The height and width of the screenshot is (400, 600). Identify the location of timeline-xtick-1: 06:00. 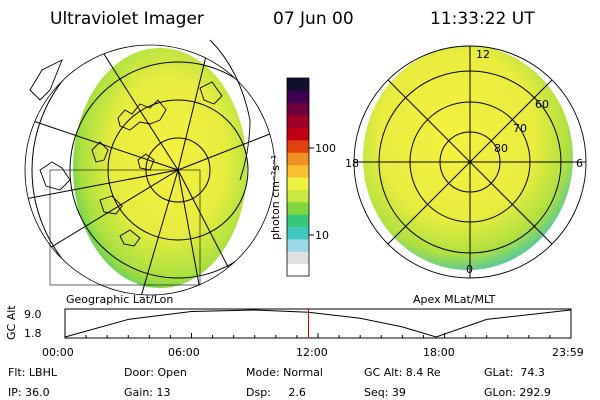
(184, 352).